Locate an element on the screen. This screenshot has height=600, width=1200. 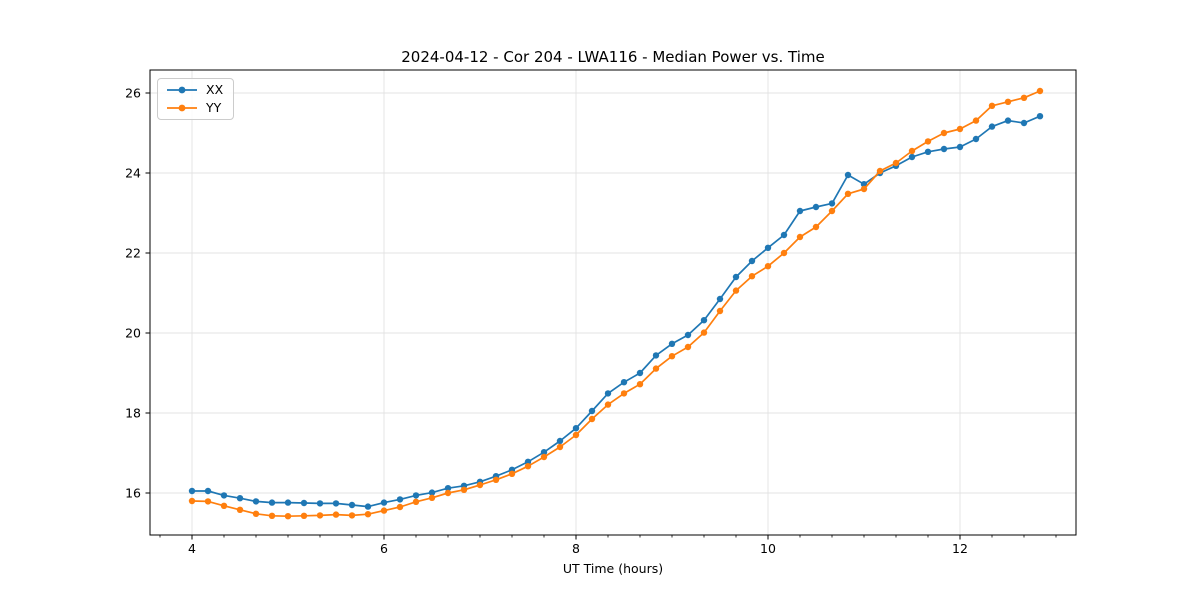
x-tick-label: 12 is located at coordinates (960, 548).